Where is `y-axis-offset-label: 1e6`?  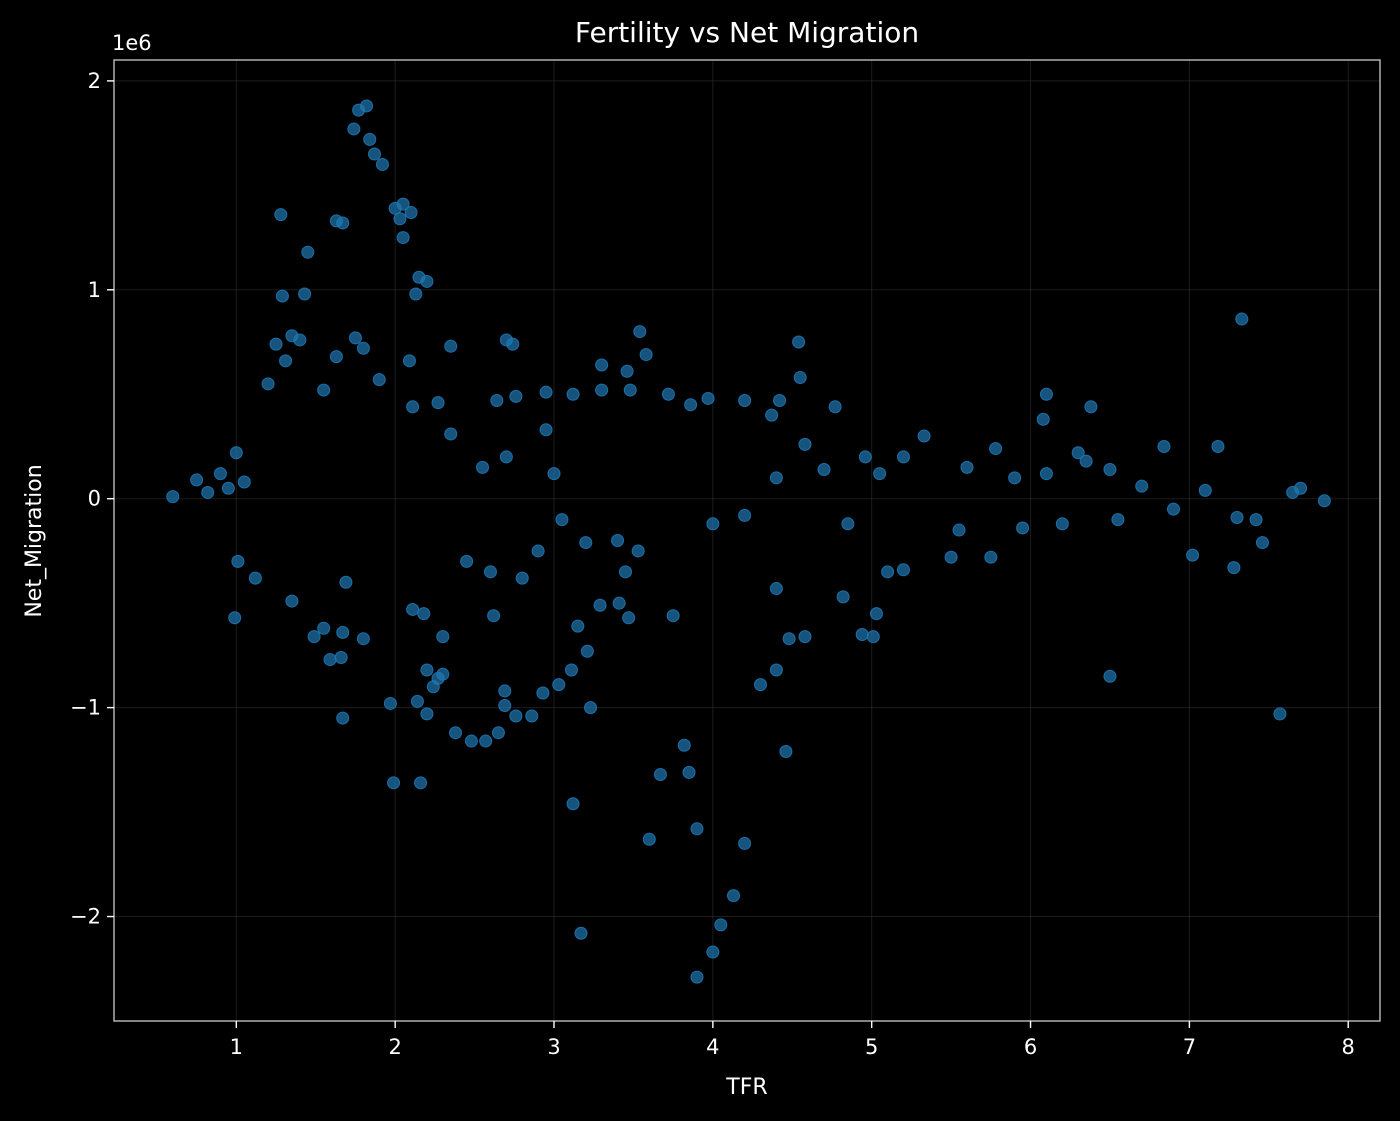 y-axis-offset-label: 1e6 is located at coordinates (132, 43).